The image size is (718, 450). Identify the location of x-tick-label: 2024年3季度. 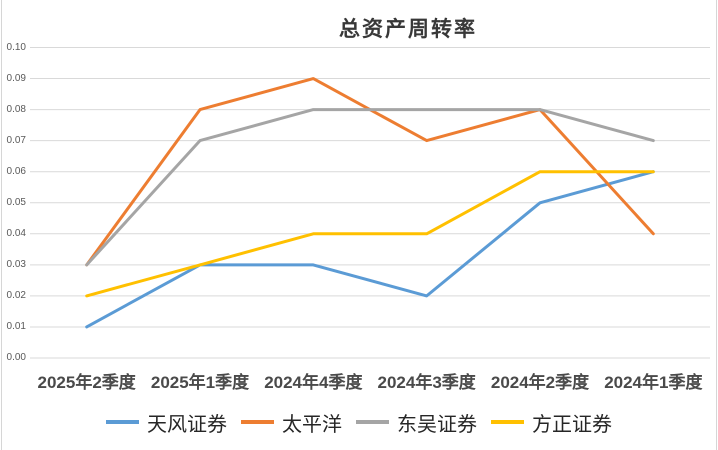
(426, 382).